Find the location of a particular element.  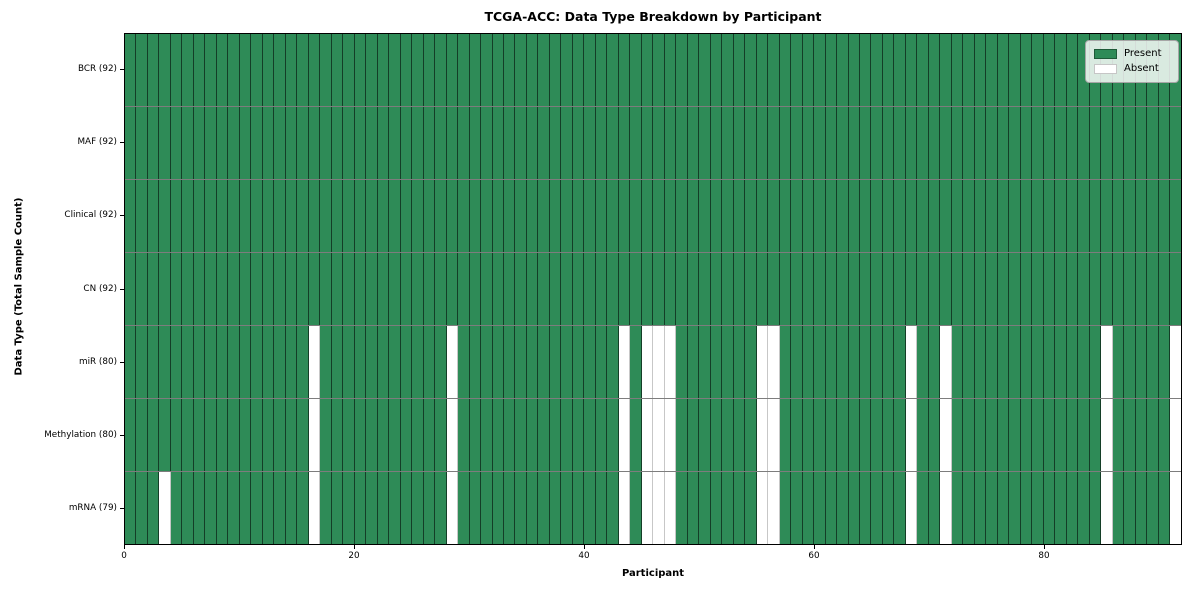

y-tick-mark is located at coordinates (122, 143).